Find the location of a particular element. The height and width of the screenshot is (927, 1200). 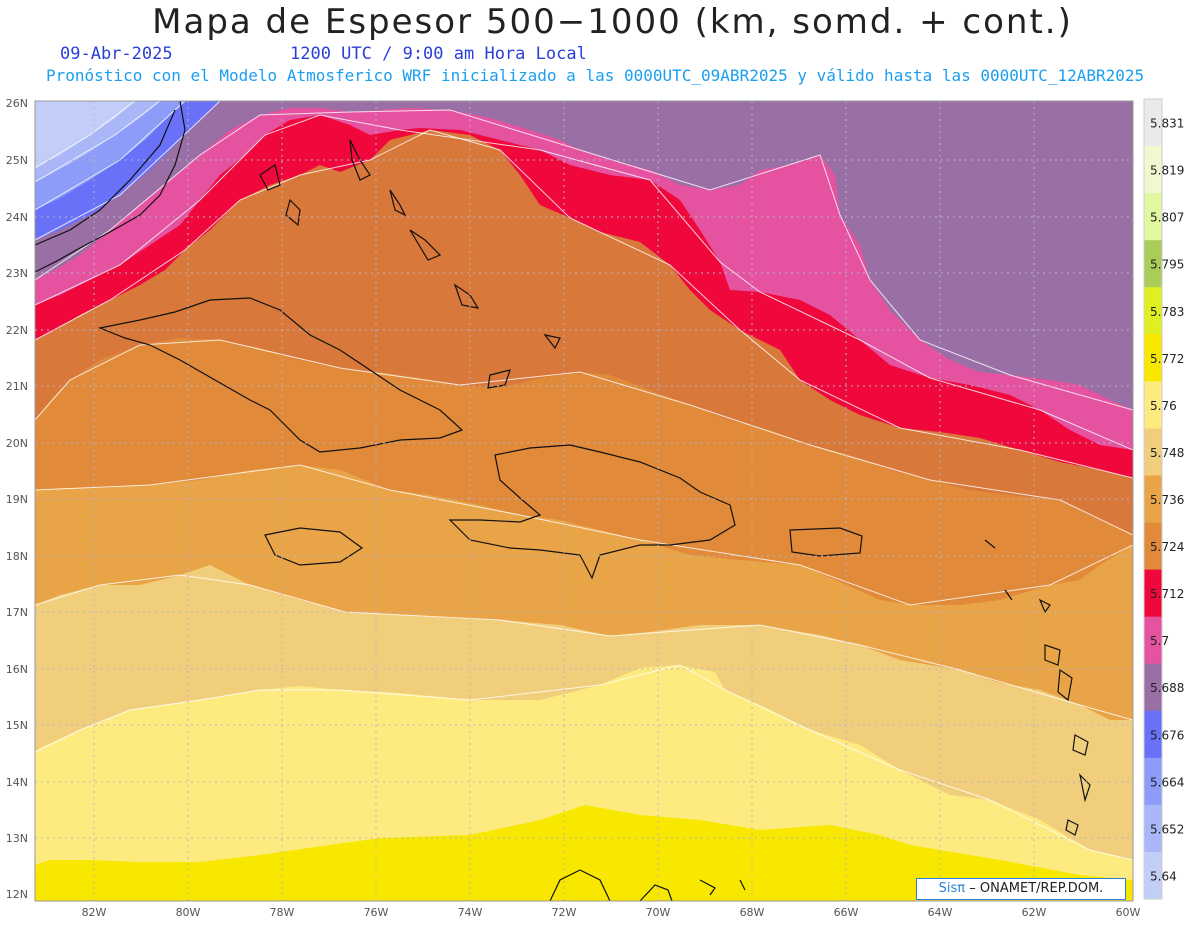

lat-label: 14N is located at coordinates (17, 782).